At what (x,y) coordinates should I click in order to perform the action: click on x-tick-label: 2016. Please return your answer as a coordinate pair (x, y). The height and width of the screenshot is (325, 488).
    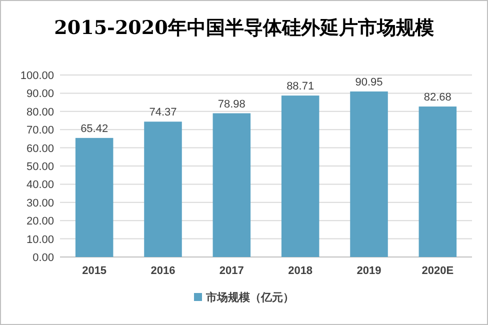
    Looking at the image, I should click on (163, 271).